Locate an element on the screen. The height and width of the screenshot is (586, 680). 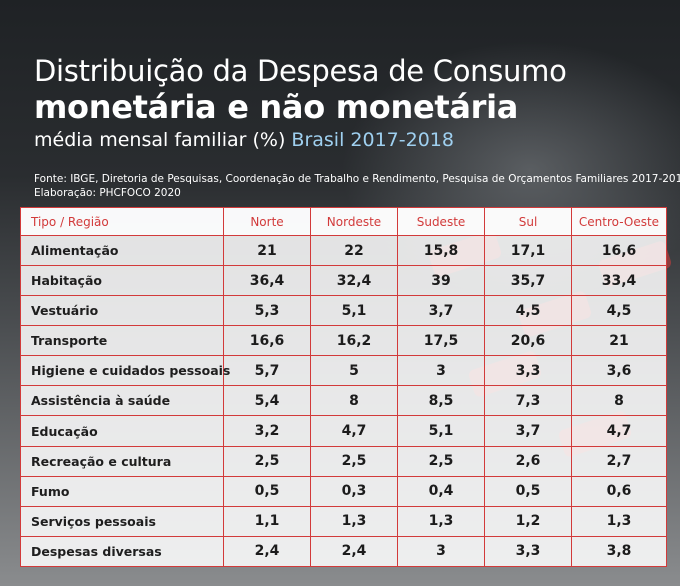
row-label: Alimentação is located at coordinates (122, 250).